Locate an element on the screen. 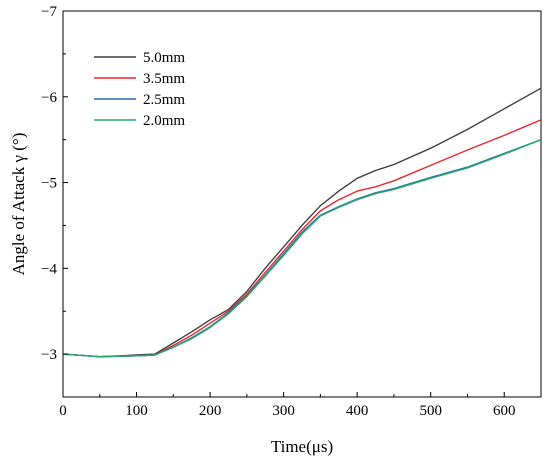 This screenshot has width=550, height=464. y-tick-label: −3 is located at coordinates (49, 355).